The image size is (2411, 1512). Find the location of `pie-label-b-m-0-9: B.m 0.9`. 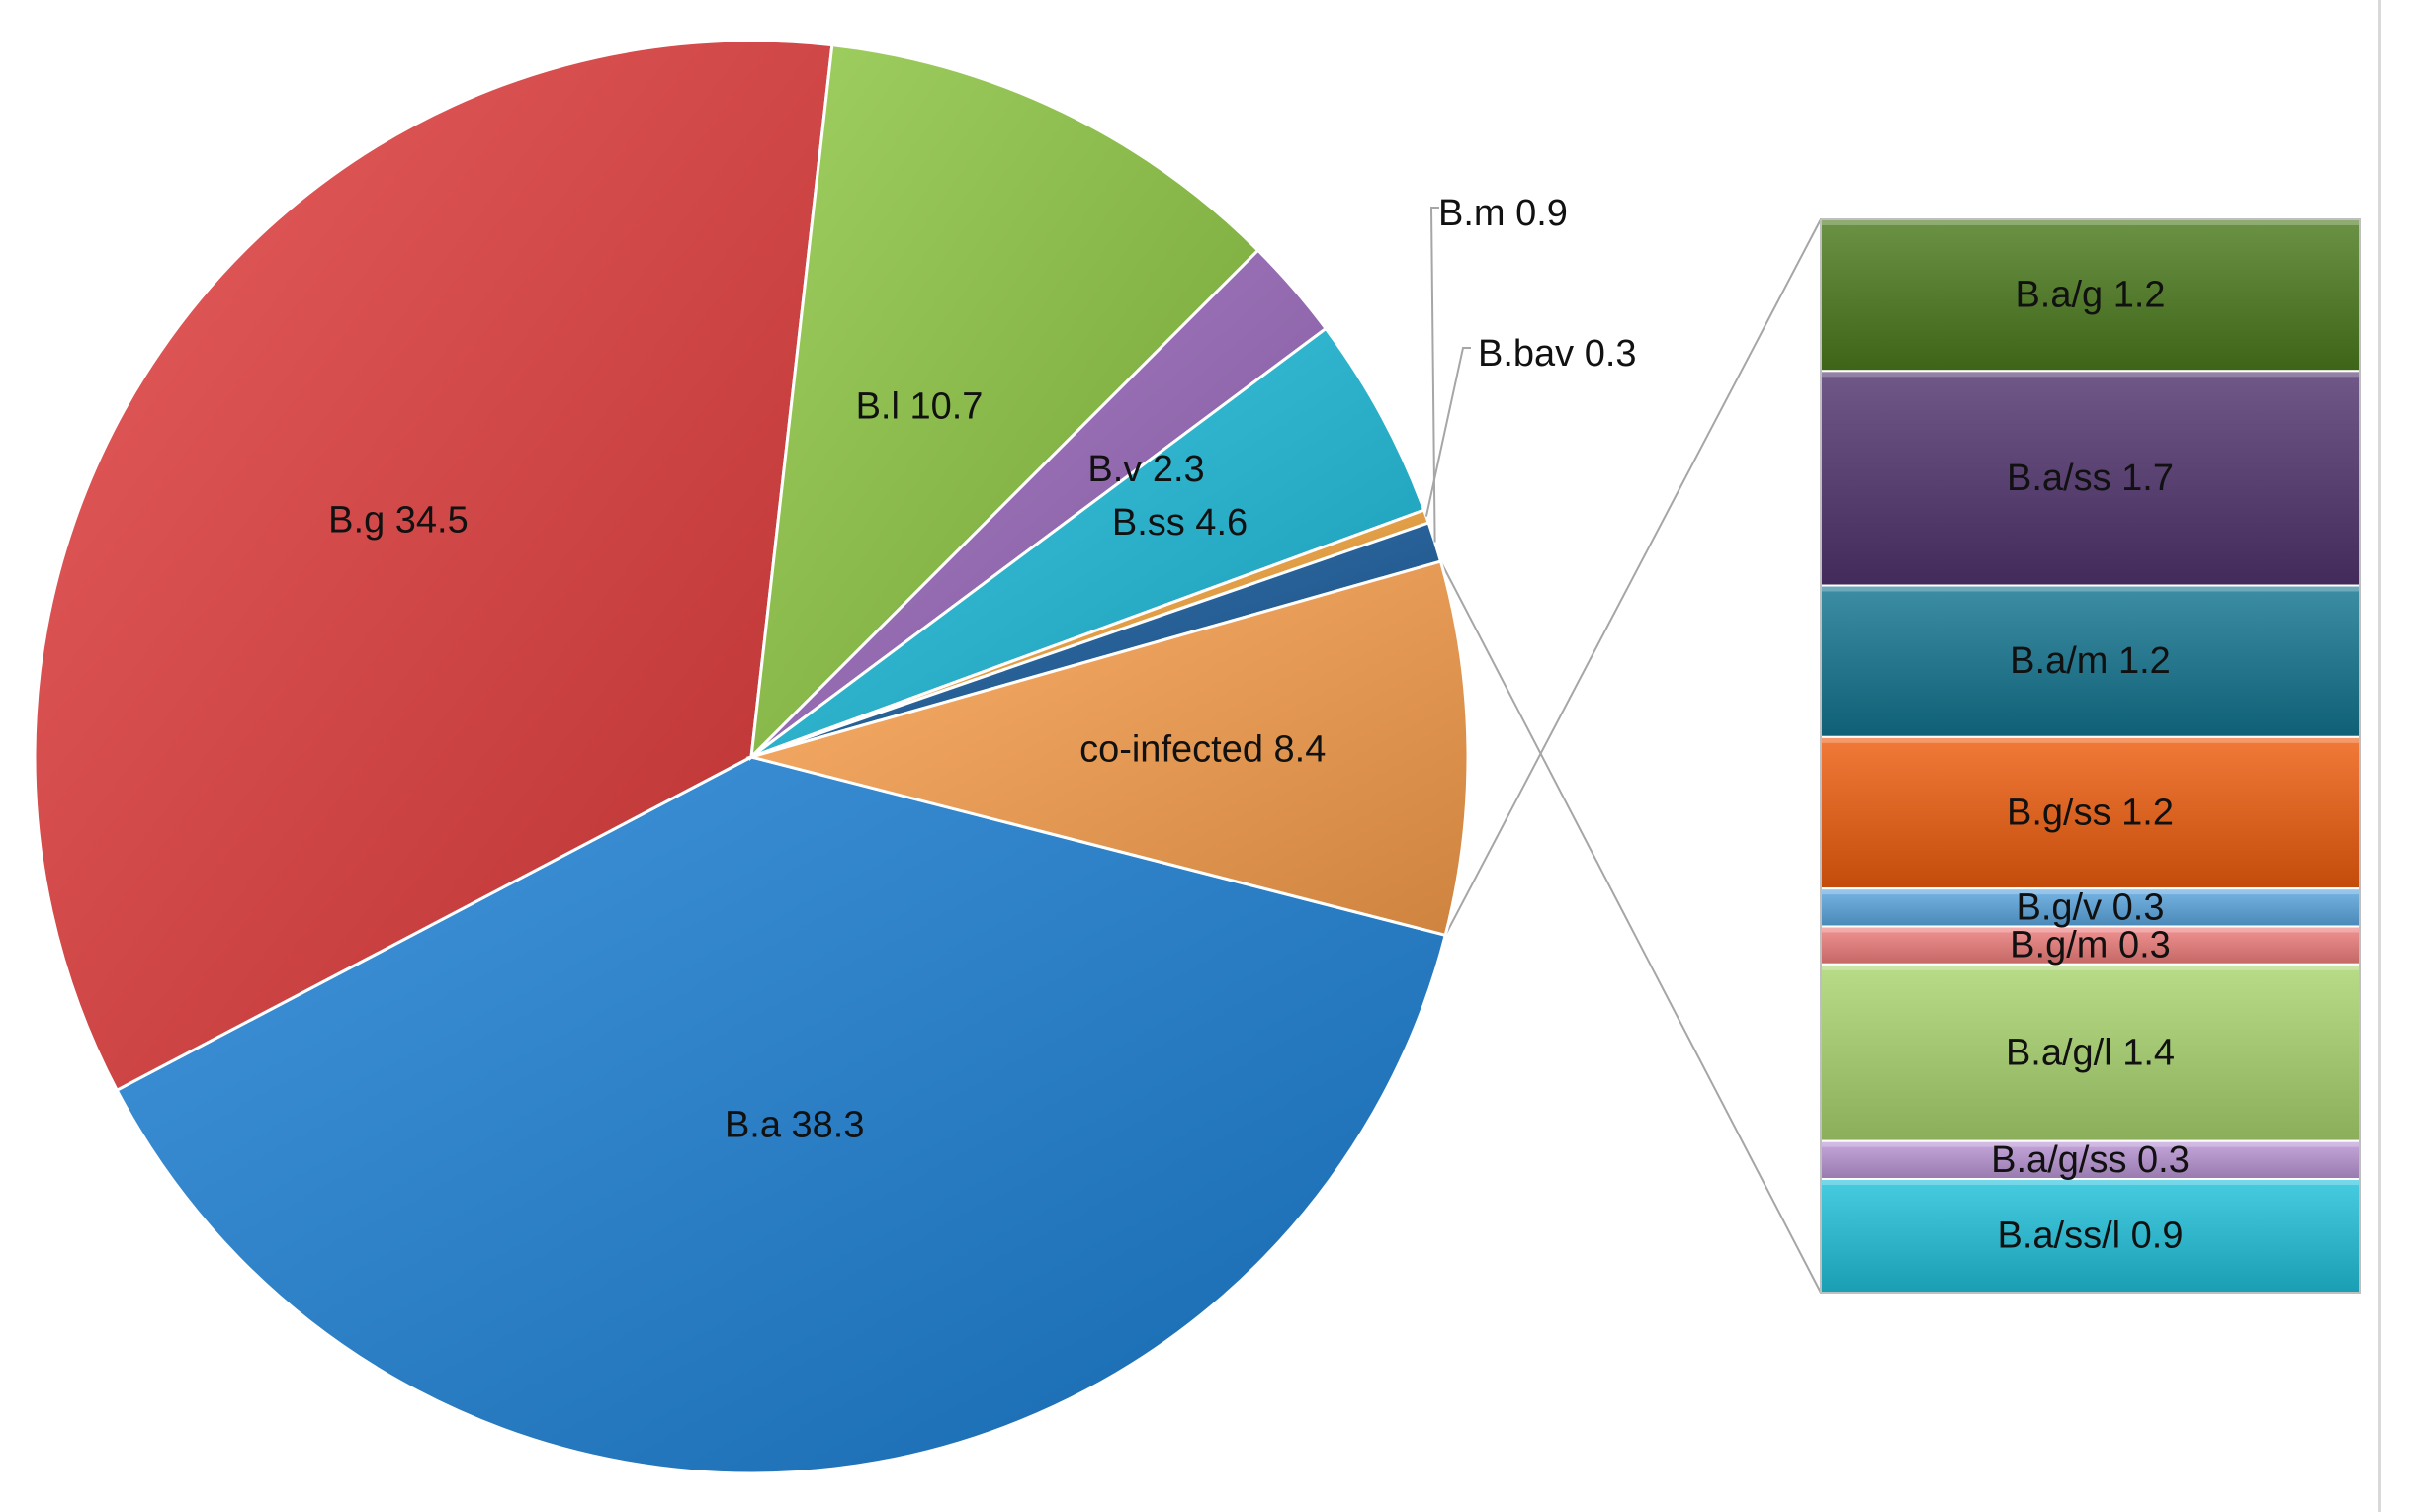

pie-label-b-m-0-9: B.m 0.9 is located at coordinates (1503, 213).